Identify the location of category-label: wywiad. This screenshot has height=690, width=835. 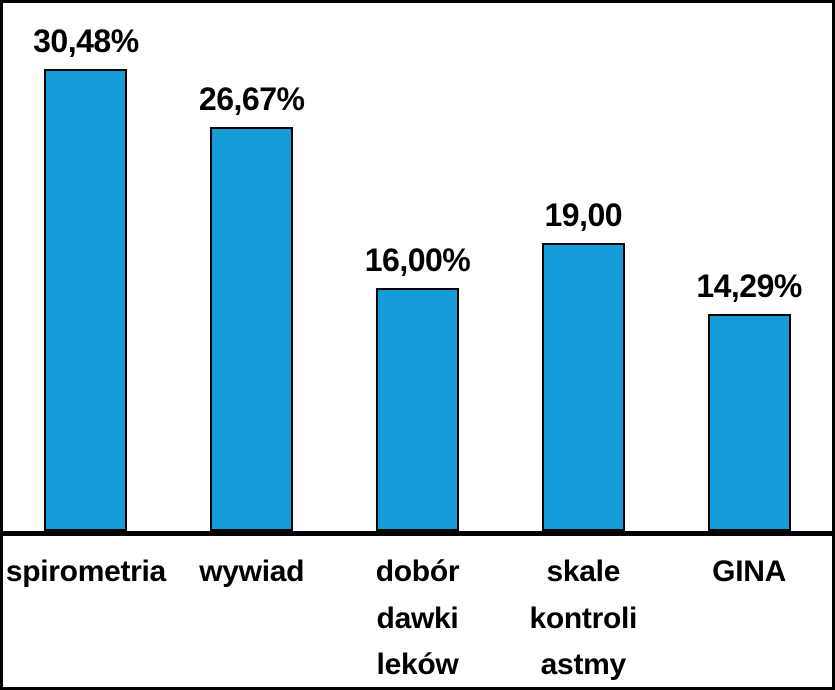
(252, 571).